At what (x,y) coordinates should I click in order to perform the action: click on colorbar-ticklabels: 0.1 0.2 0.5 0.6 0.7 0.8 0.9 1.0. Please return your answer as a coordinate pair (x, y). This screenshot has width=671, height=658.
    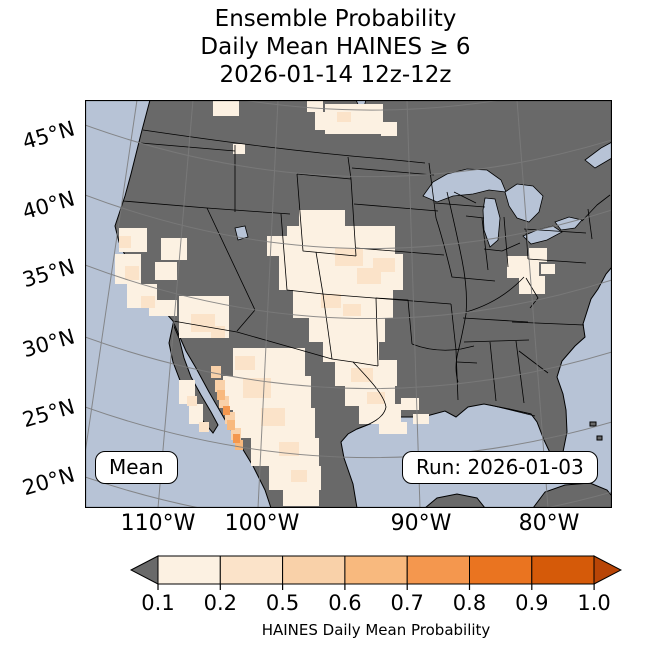
    Looking at the image, I should click on (376, 604).